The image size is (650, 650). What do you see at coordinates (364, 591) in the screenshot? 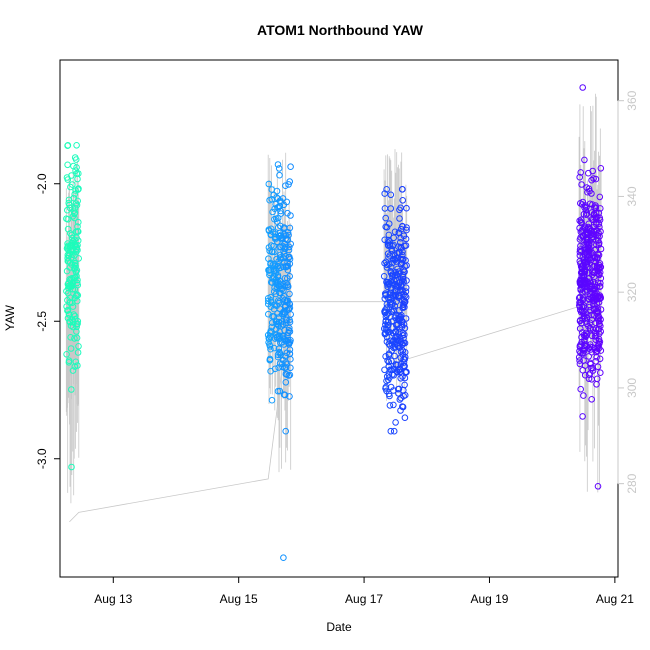
I see `x-axis: Aug 13 Aug 15 Aug 17 Aug 19 Aug 21` at bounding box center [364, 591].